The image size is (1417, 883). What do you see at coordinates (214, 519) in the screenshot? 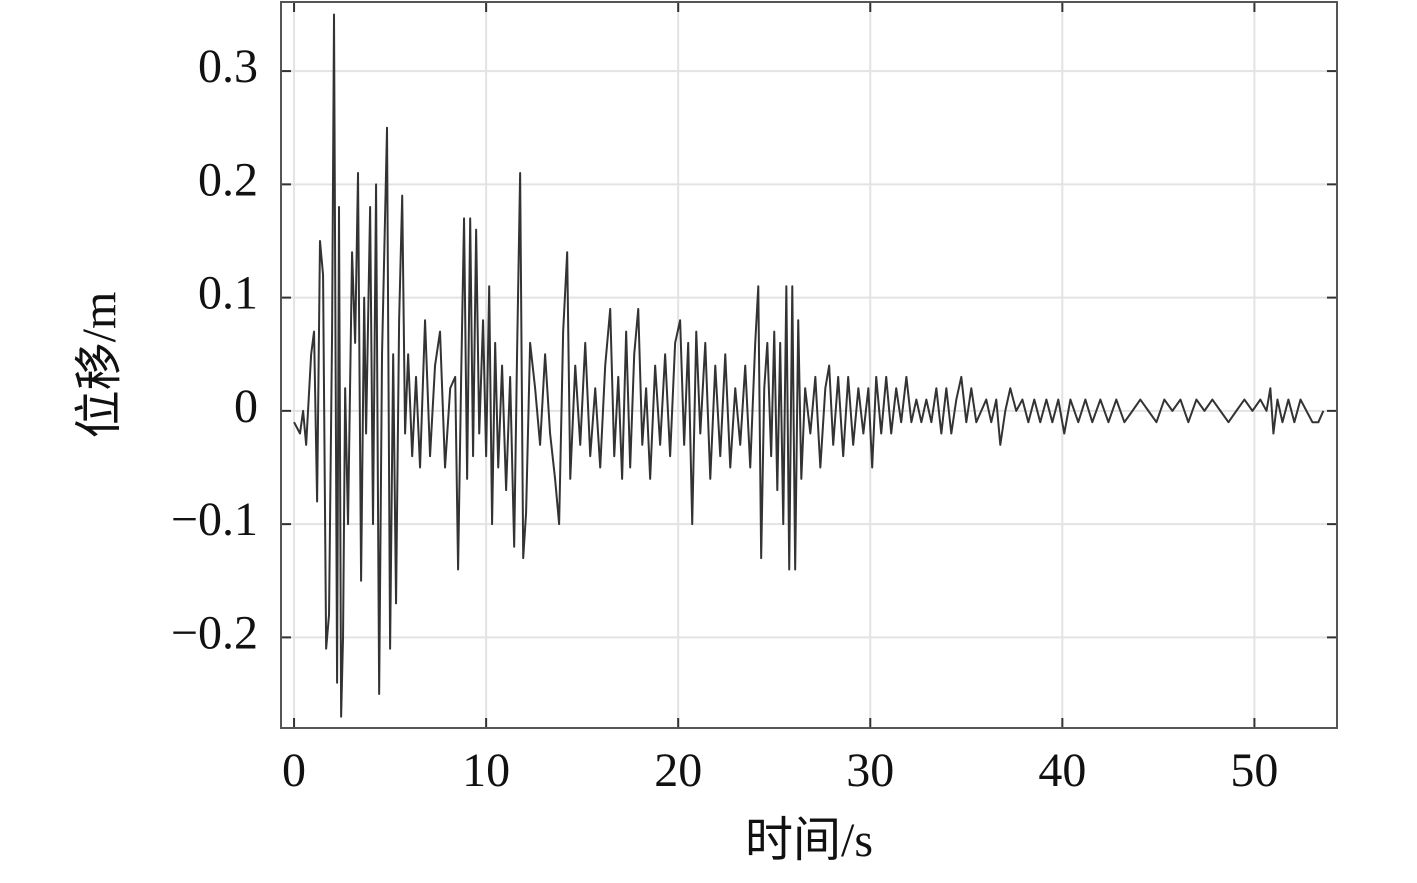
I see `y-tick-label: −0.1` at bounding box center [214, 519].